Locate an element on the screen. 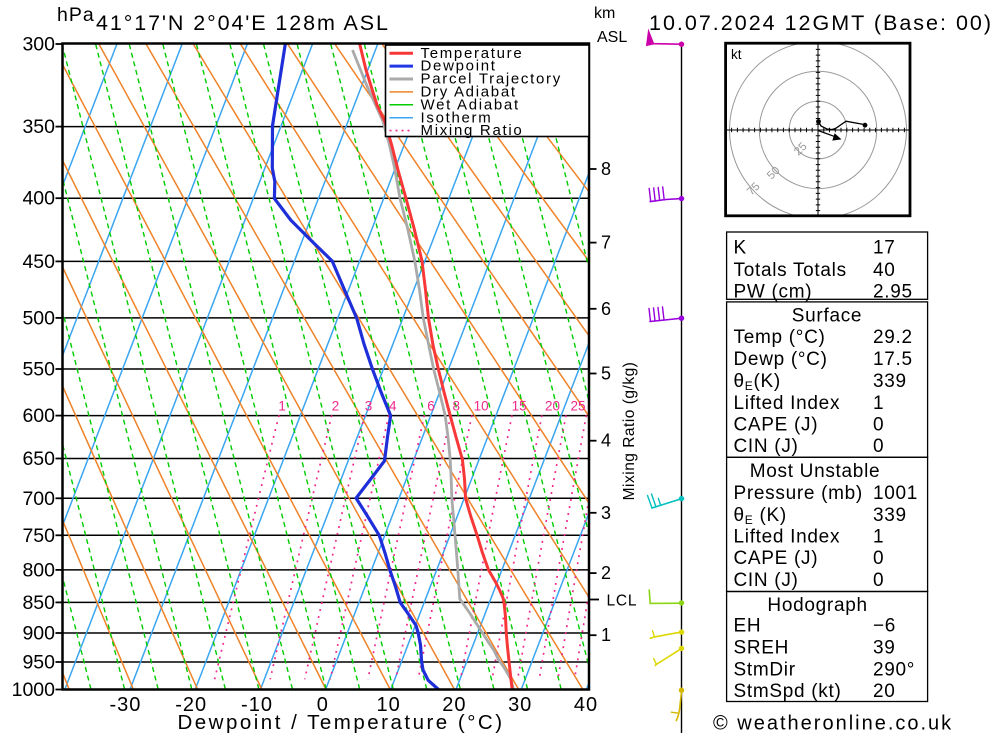 The width and height of the screenshot is (1000, 738). svg-text: 15 is located at coordinates (519, 406).